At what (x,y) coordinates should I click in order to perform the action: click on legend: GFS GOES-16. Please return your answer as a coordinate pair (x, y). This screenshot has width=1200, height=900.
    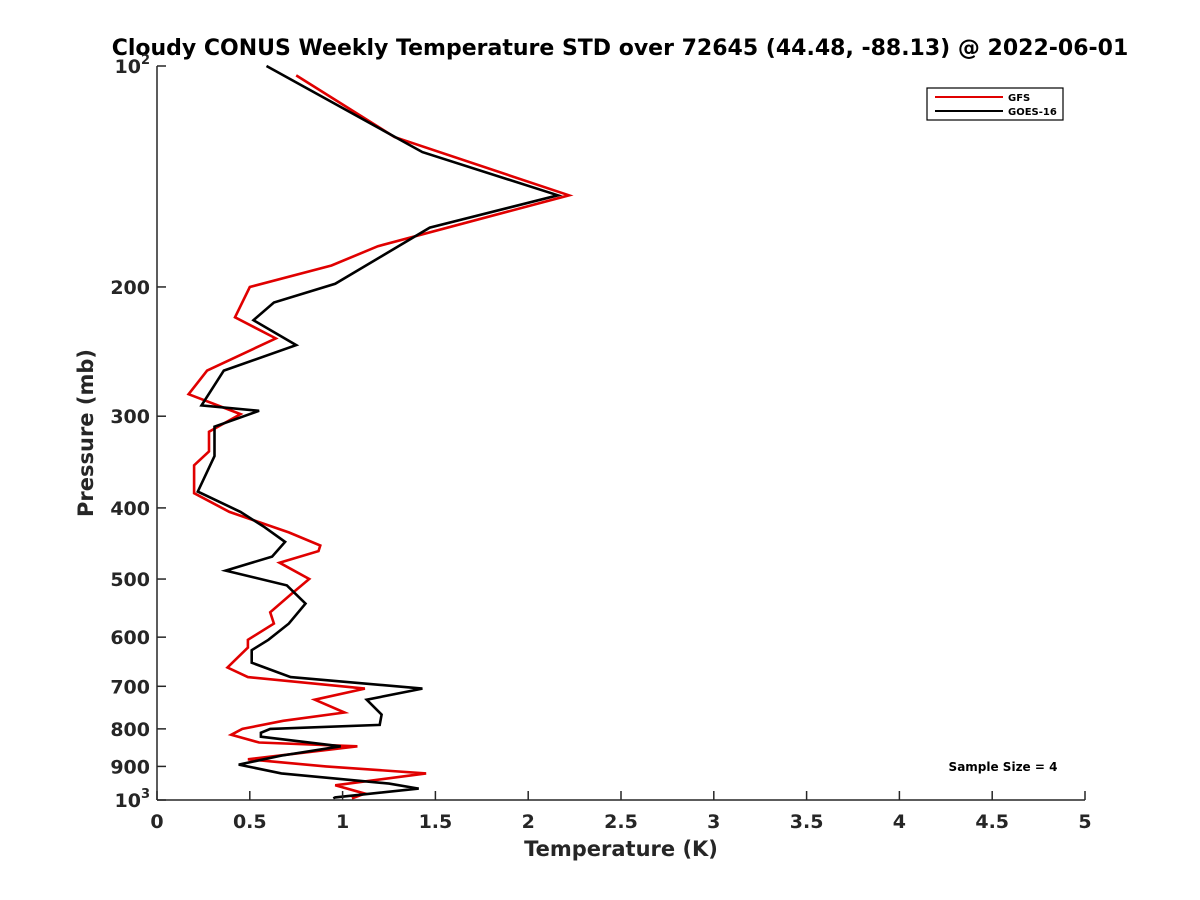
    Looking at the image, I should click on (995, 104).